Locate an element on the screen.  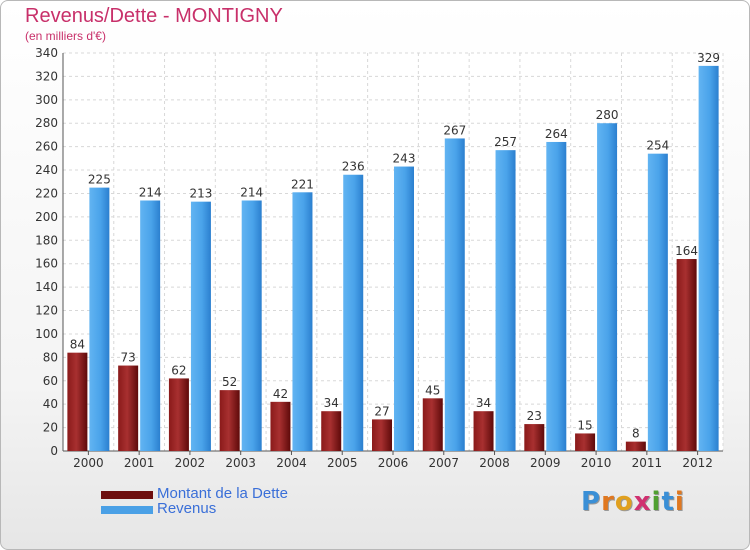
x-tick-label: 2008 is located at coordinates (494, 463).